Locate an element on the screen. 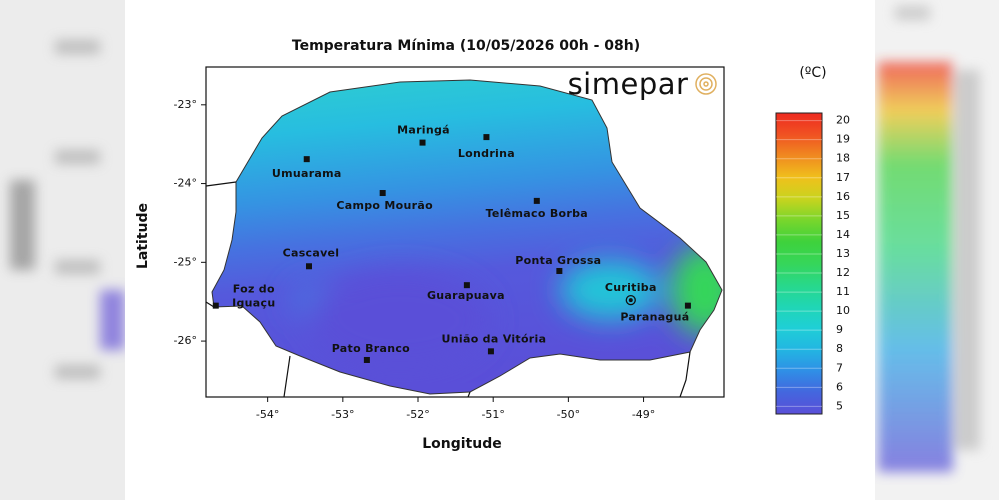  x-tick-label: -54° is located at coordinates (267, 414).